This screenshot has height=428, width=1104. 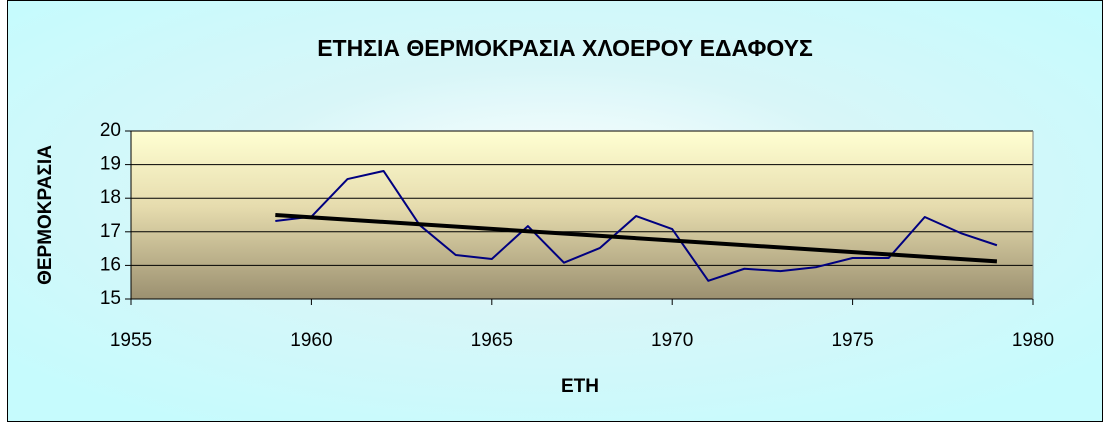 What do you see at coordinates (565, 48) in the screenshot?
I see `chart-title: ΕΤΗΣΙΑ ΘΕΡΜΟΚΡΑΣΙΑ ΧΛΟΕΡΟΥ ΕΔΑΦΟΥΣ` at bounding box center [565, 48].